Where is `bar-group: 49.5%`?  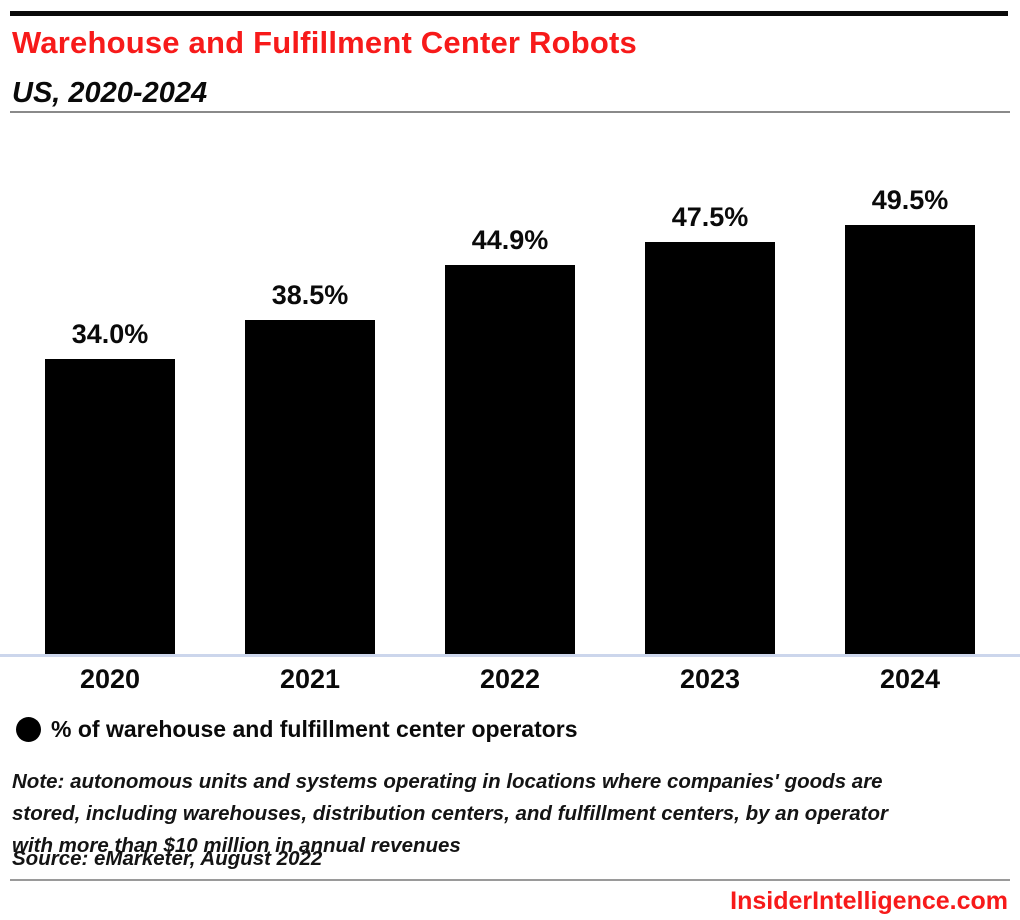 bar-group: 49.5% is located at coordinates (910, 419).